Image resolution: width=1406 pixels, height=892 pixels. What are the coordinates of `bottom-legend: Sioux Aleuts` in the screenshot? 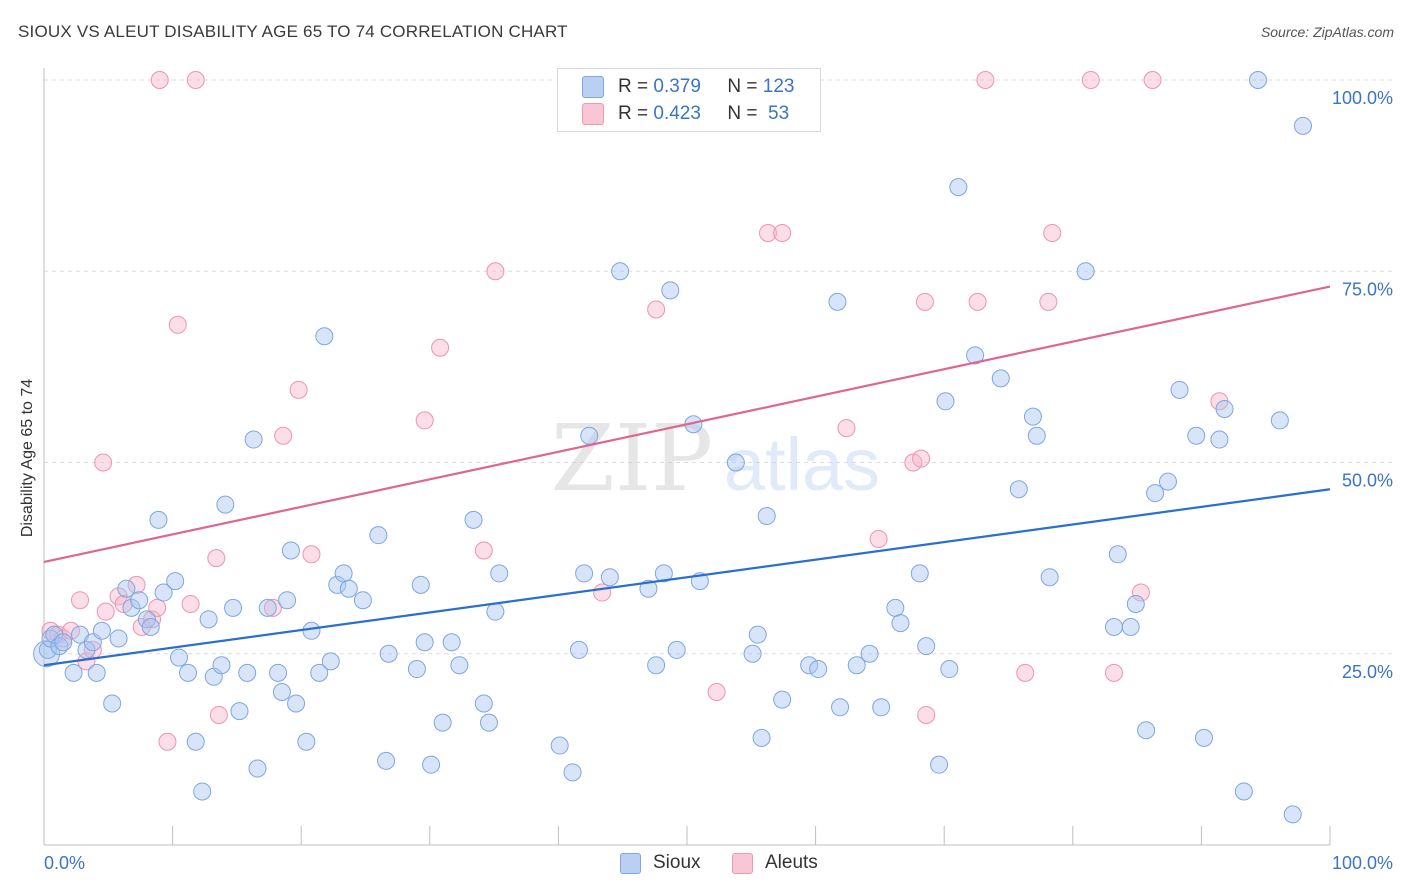 It's located at (703, 865).